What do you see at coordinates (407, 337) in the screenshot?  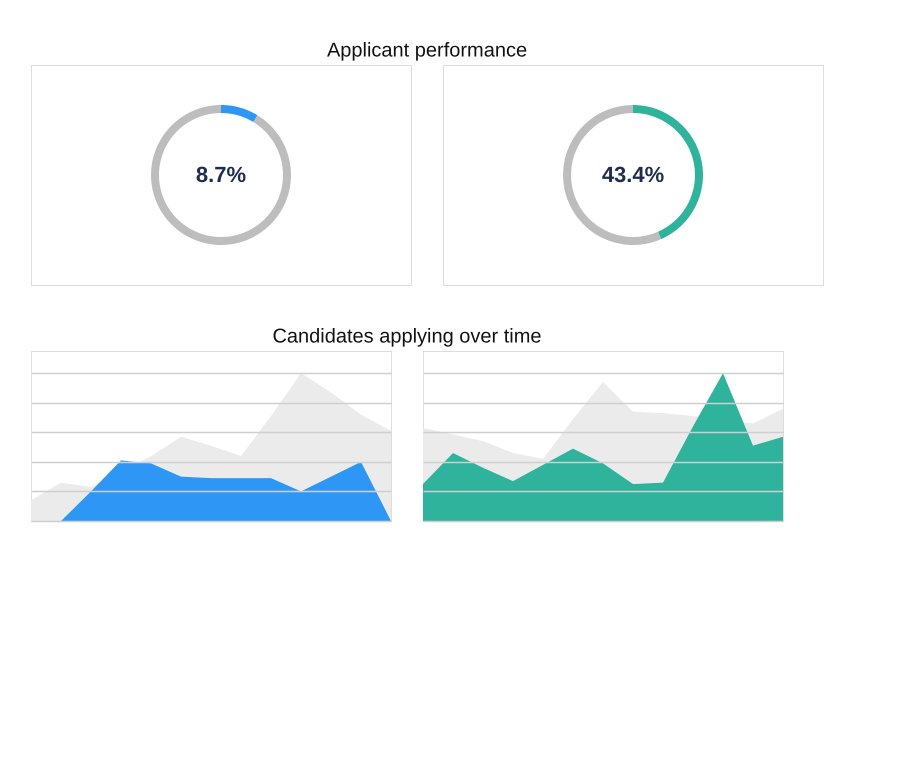 I see `chart-title: Candidates applying over time` at bounding box center [407, 337].